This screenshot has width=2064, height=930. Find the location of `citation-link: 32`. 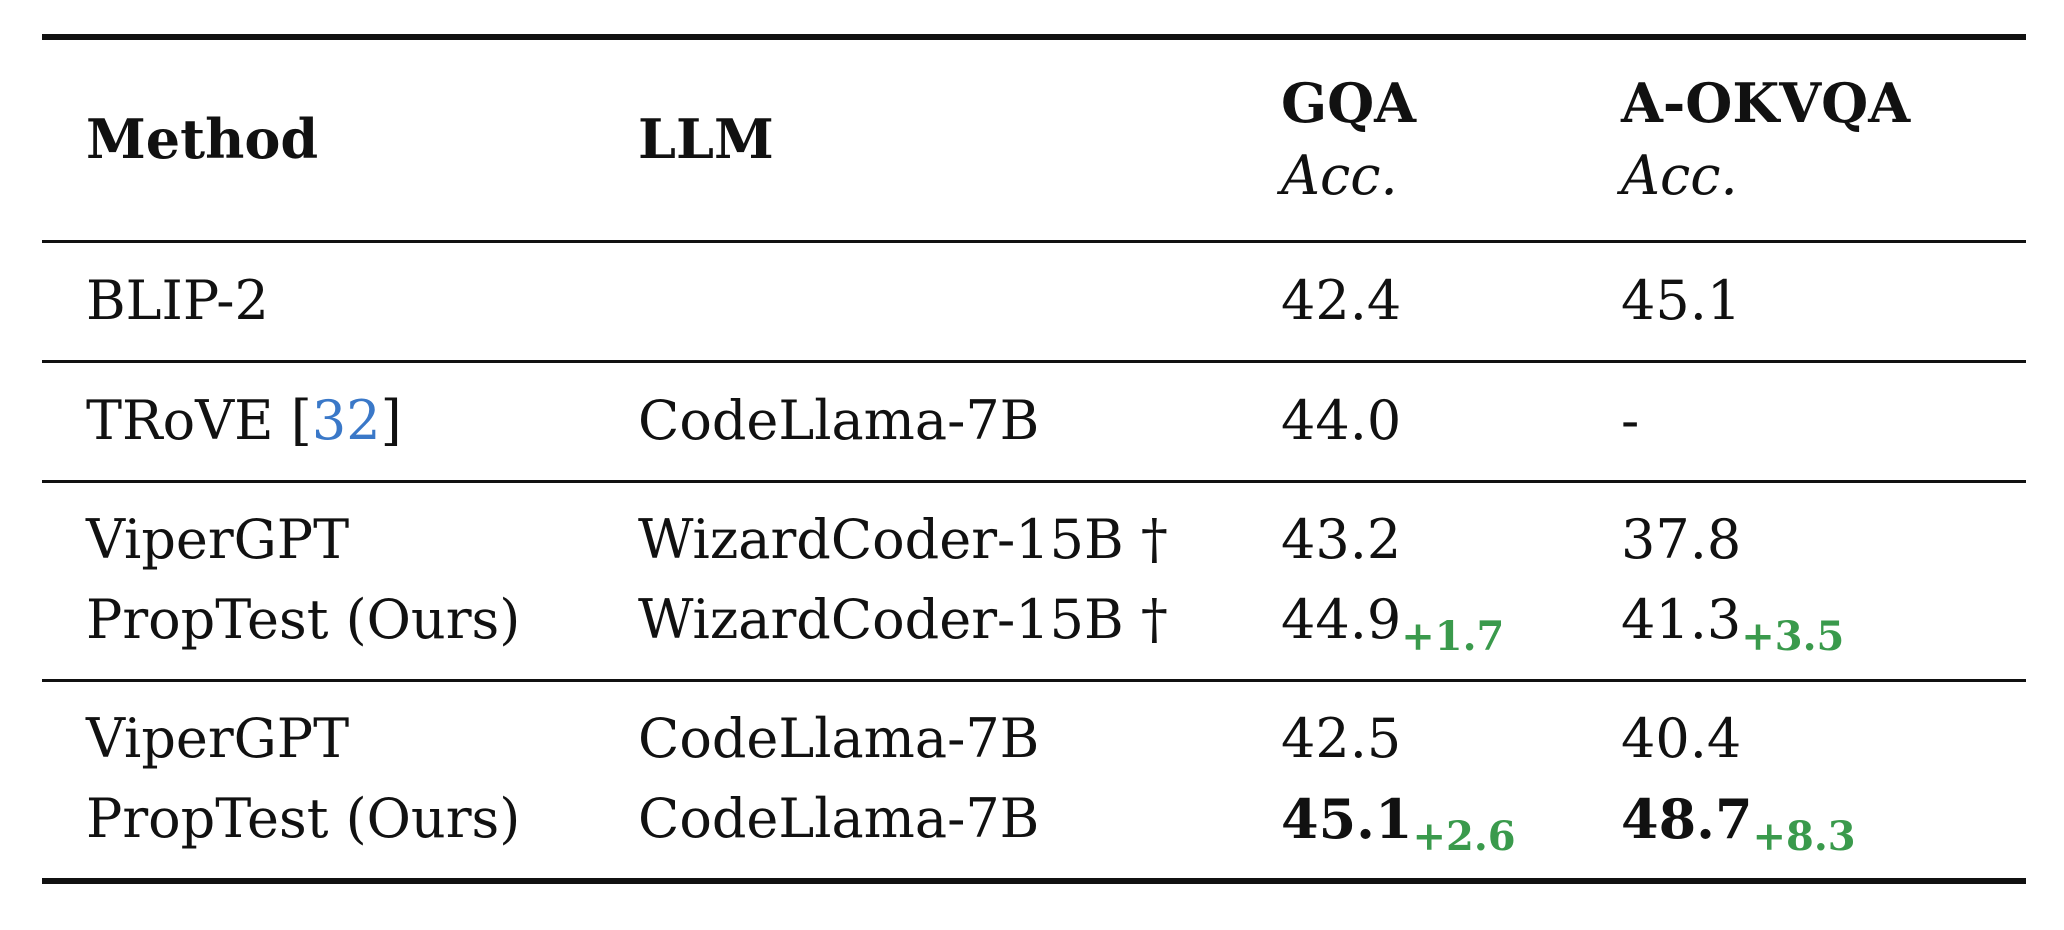

citation-link: 32 is located at coordinates (346, 420).